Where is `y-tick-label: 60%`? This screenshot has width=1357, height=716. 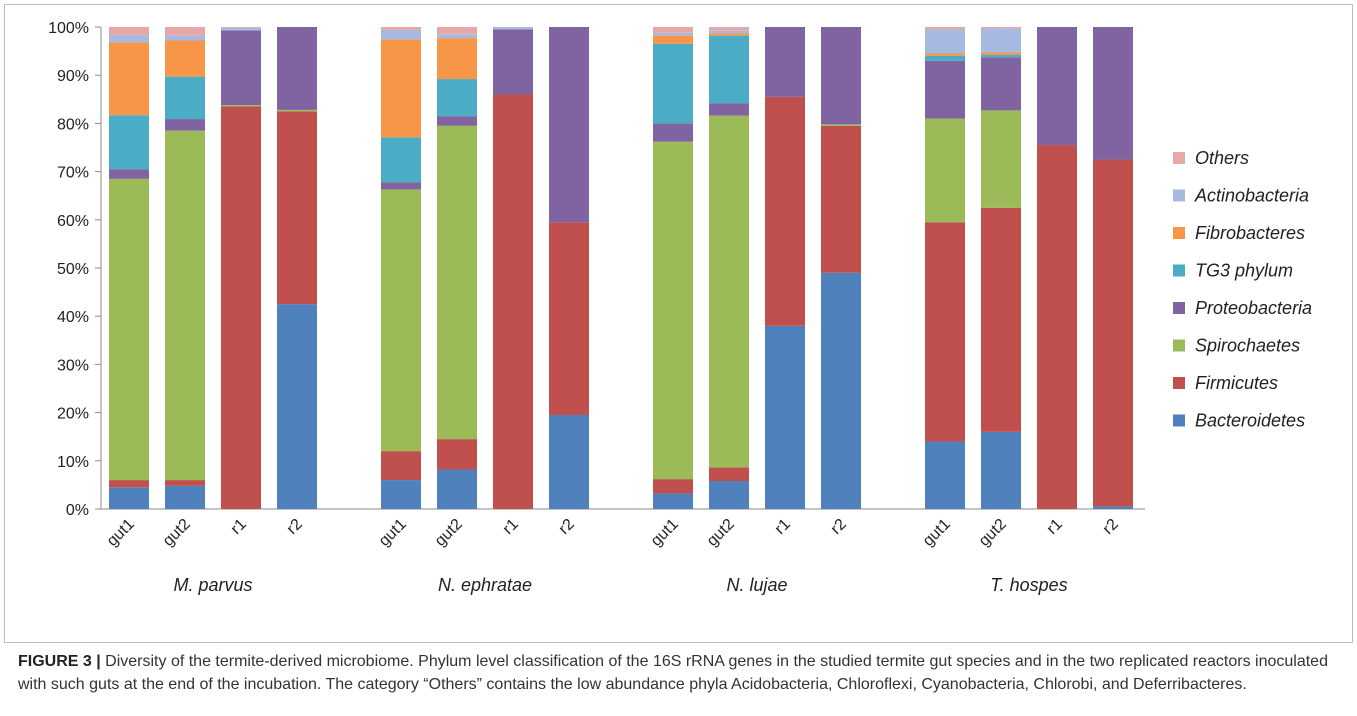
y-tick-label: 60% is located at coordinates (73, 221).